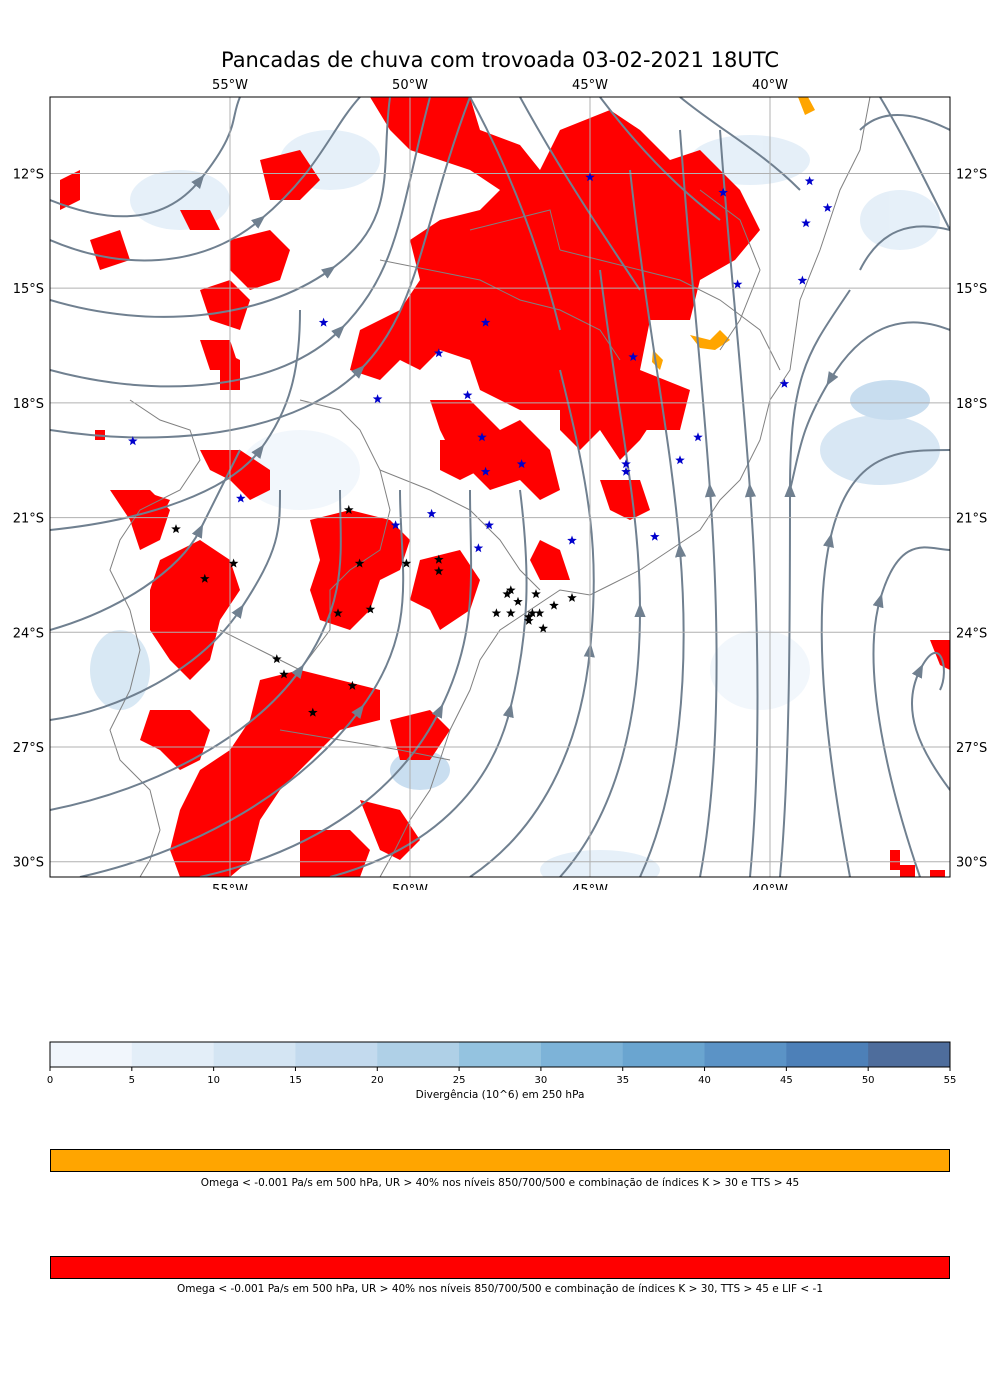 Image resolution: width=1000 pixels, height=1400 pixels. Describe the element at coordinates (786, 1080) in the screenshot. I see `colorbar-tick-label: 45` at that location.